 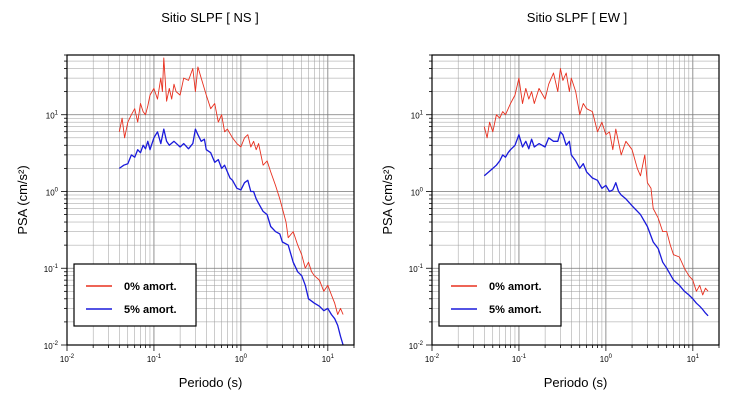 I want to click on chart-title: Sitio SLPF [ EW ], so click(x=577, y=17).